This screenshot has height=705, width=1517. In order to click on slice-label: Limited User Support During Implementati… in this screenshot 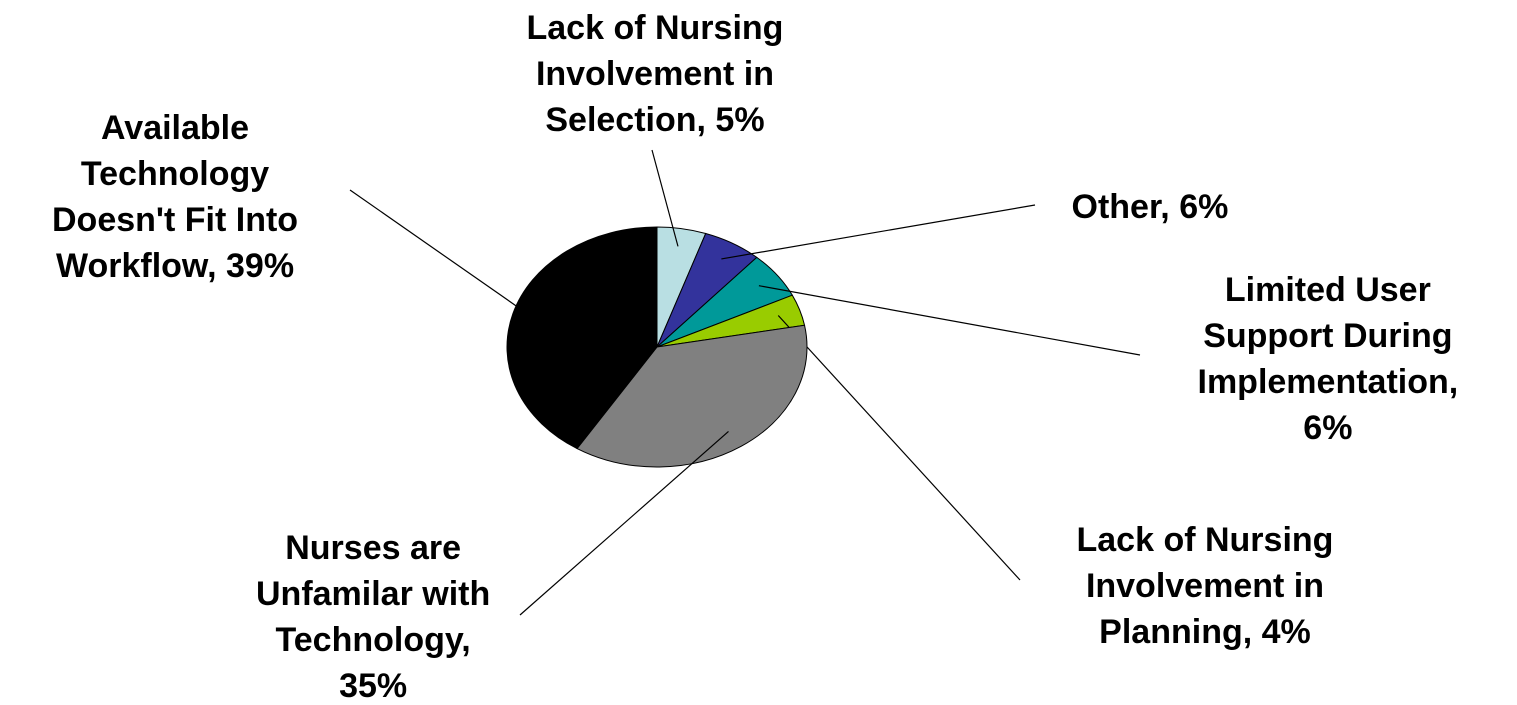, I will do `click(1328, 359)`.